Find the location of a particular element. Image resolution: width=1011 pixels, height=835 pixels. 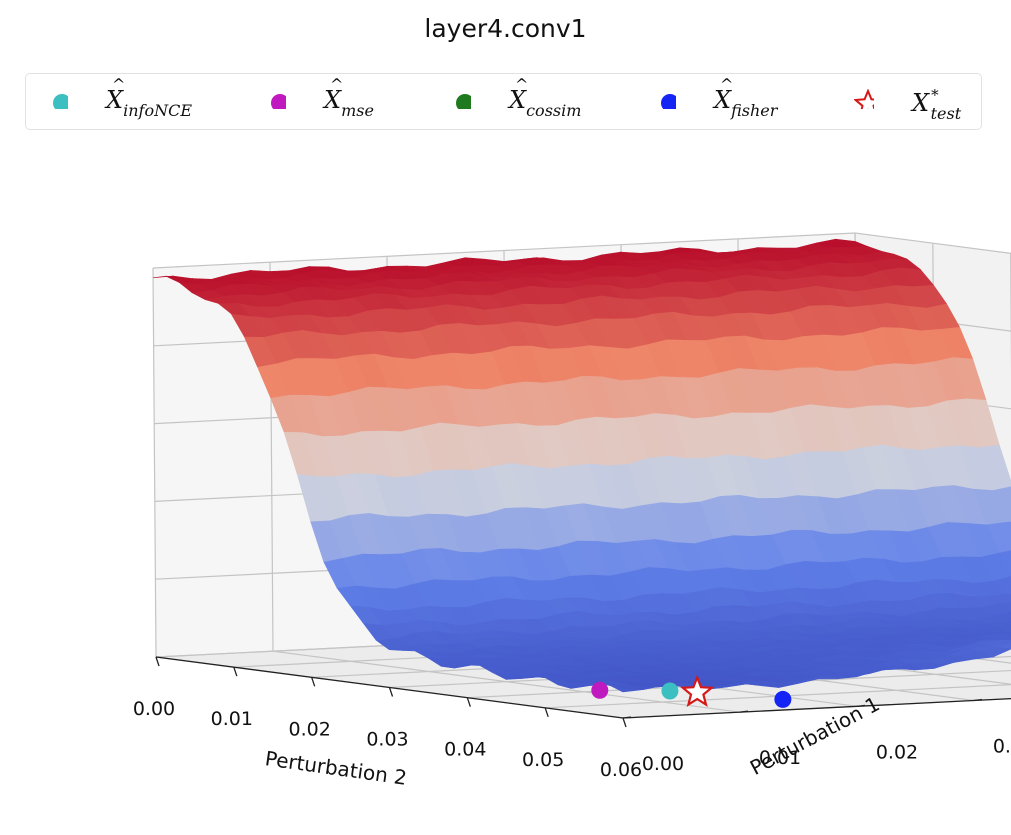

y-tick-label: 0.03 is located at coordinates (1002, 747).